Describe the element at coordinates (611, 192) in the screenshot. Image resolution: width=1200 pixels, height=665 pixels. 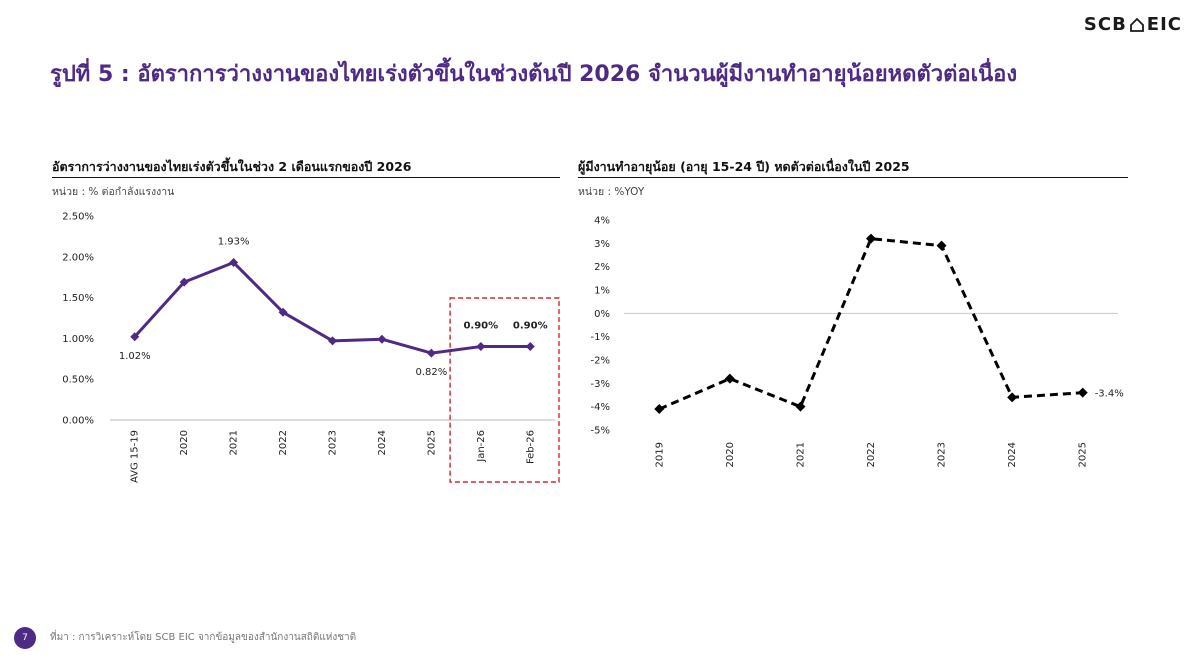
I see `right-chart-unit: หน่วย : %YOY` at that location.